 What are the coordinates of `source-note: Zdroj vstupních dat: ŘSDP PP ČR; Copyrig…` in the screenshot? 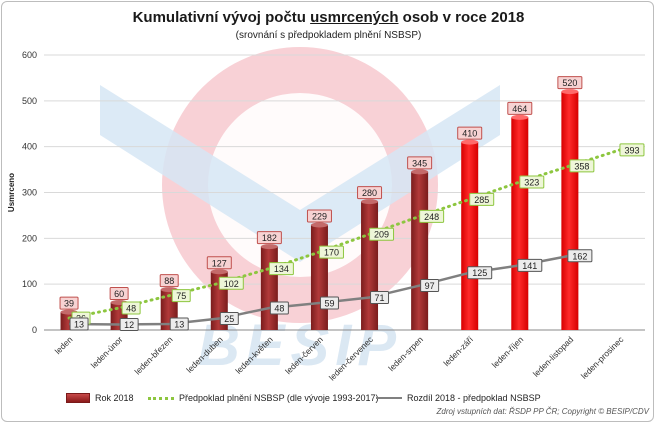 It's located at (543, 411).